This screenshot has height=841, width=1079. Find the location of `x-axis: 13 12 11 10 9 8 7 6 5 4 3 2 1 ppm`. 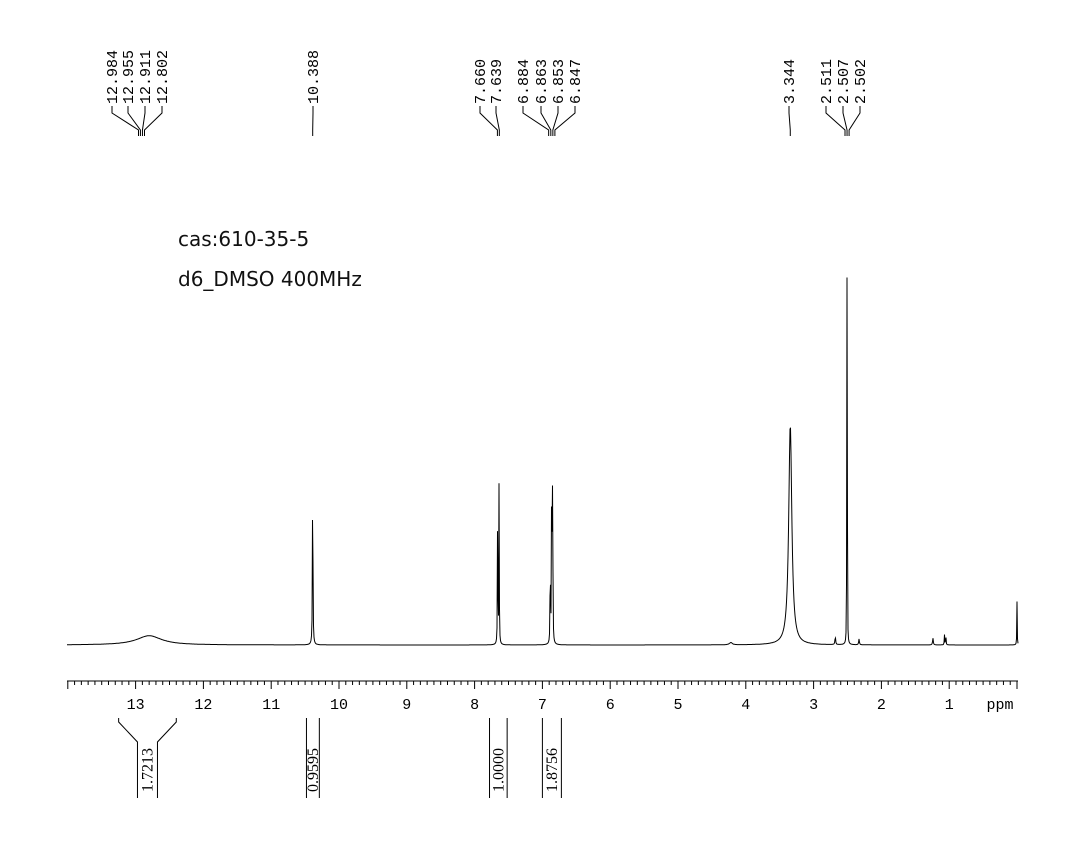

x-axis: 13 12 11 10 9 8 7 6 5 4 3 2 1 ppm is located at coordinates (542, 697).